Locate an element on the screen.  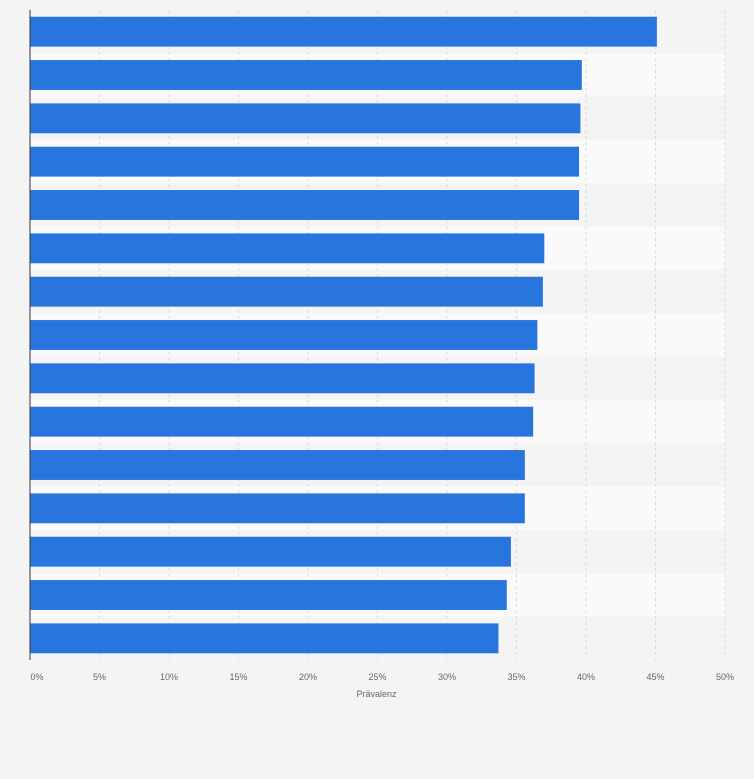
x-tick-label: 25% is located at coordinates (377, 677).